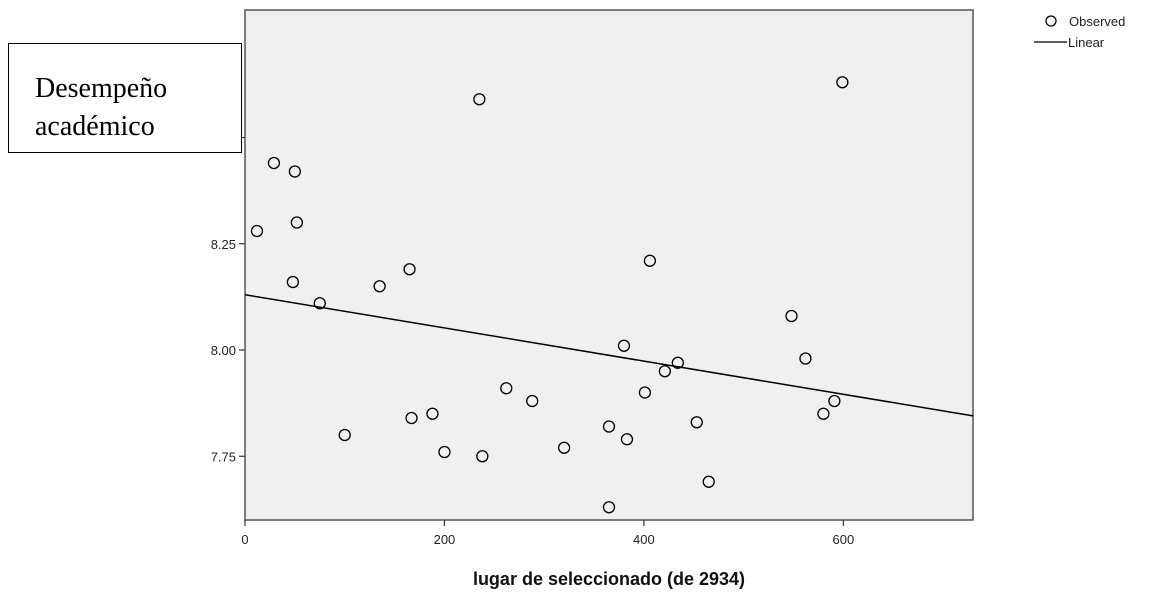  What do you see at coordinates (101, 88) in the screenshot?
I see `y-axis-label-line-1: Desempeño` at bounding box center [101, 88].